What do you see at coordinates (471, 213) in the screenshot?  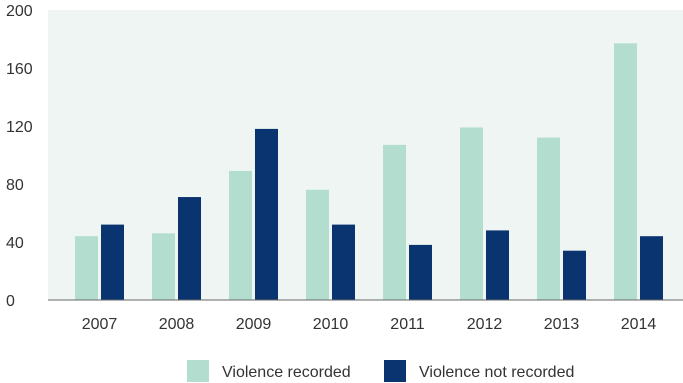 I see `bar-violence-recorded-2012` at bounding box center [471, 213].